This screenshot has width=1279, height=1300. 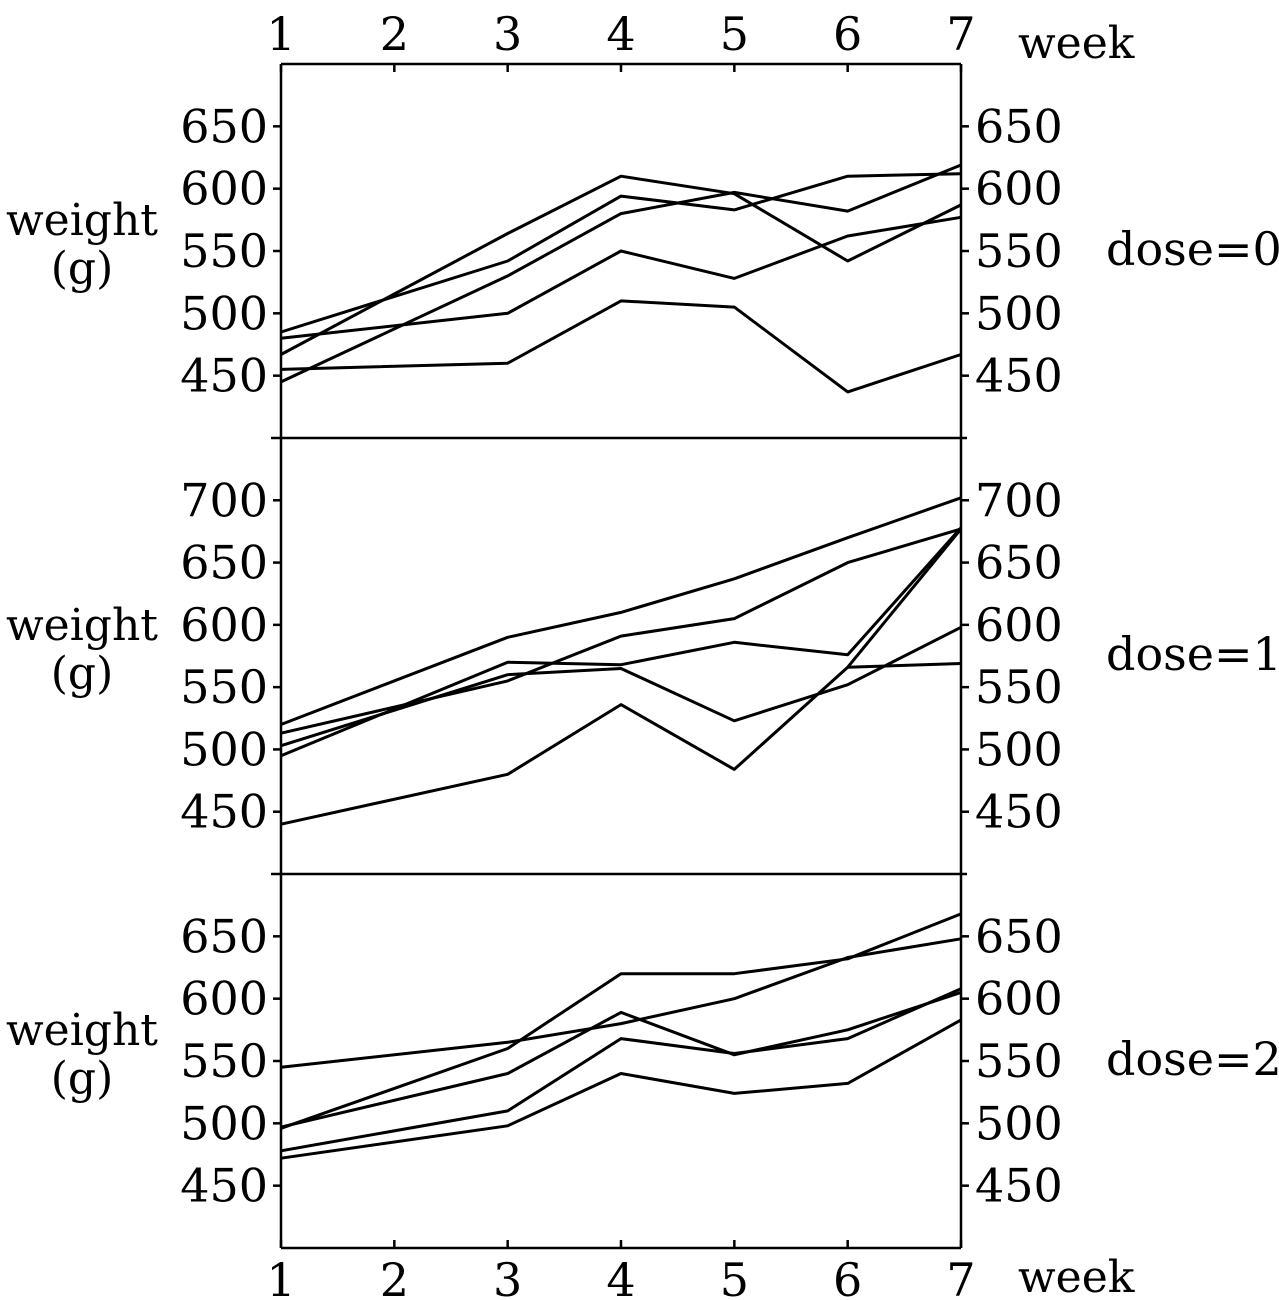 What do you see at coordinates (847, 1276) in the screenshot?
I see `bottom-x-tick-label: 6` at bounding box center [847, 1276].